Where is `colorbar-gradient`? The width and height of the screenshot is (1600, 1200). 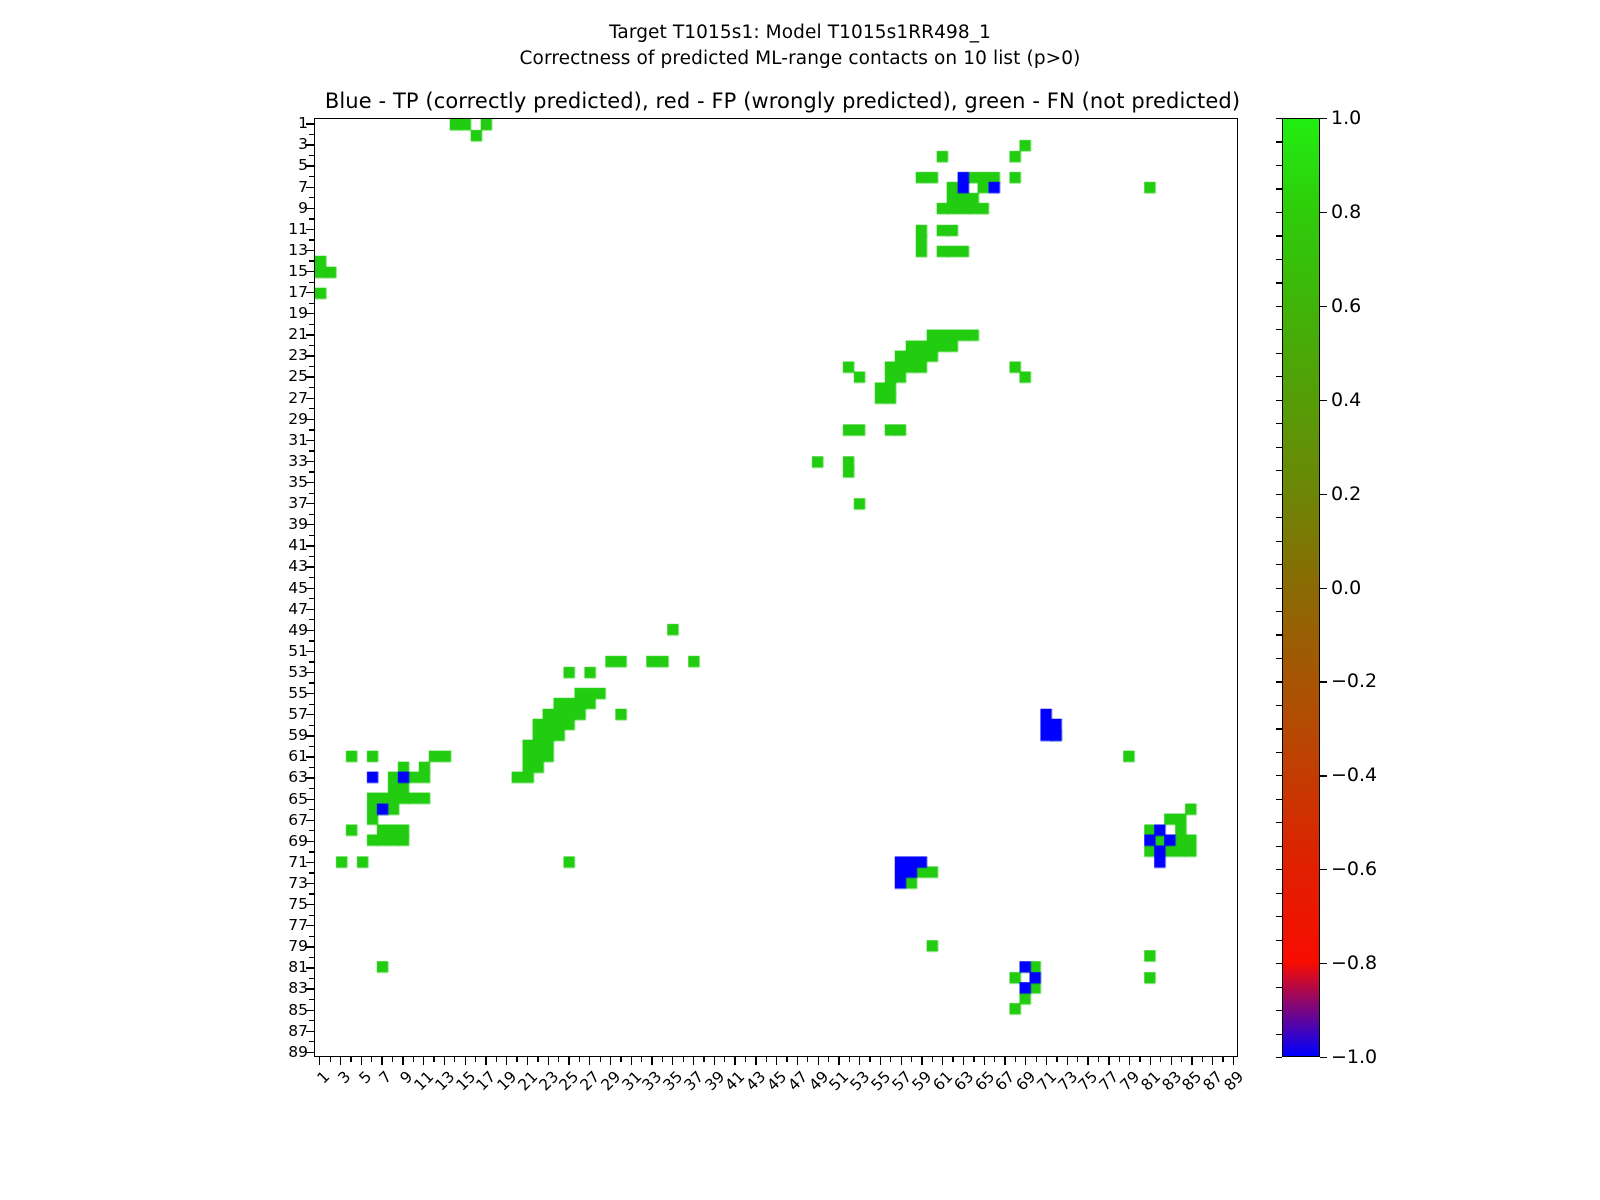 colorbar-gradient is located at coordinates (1301, 587).